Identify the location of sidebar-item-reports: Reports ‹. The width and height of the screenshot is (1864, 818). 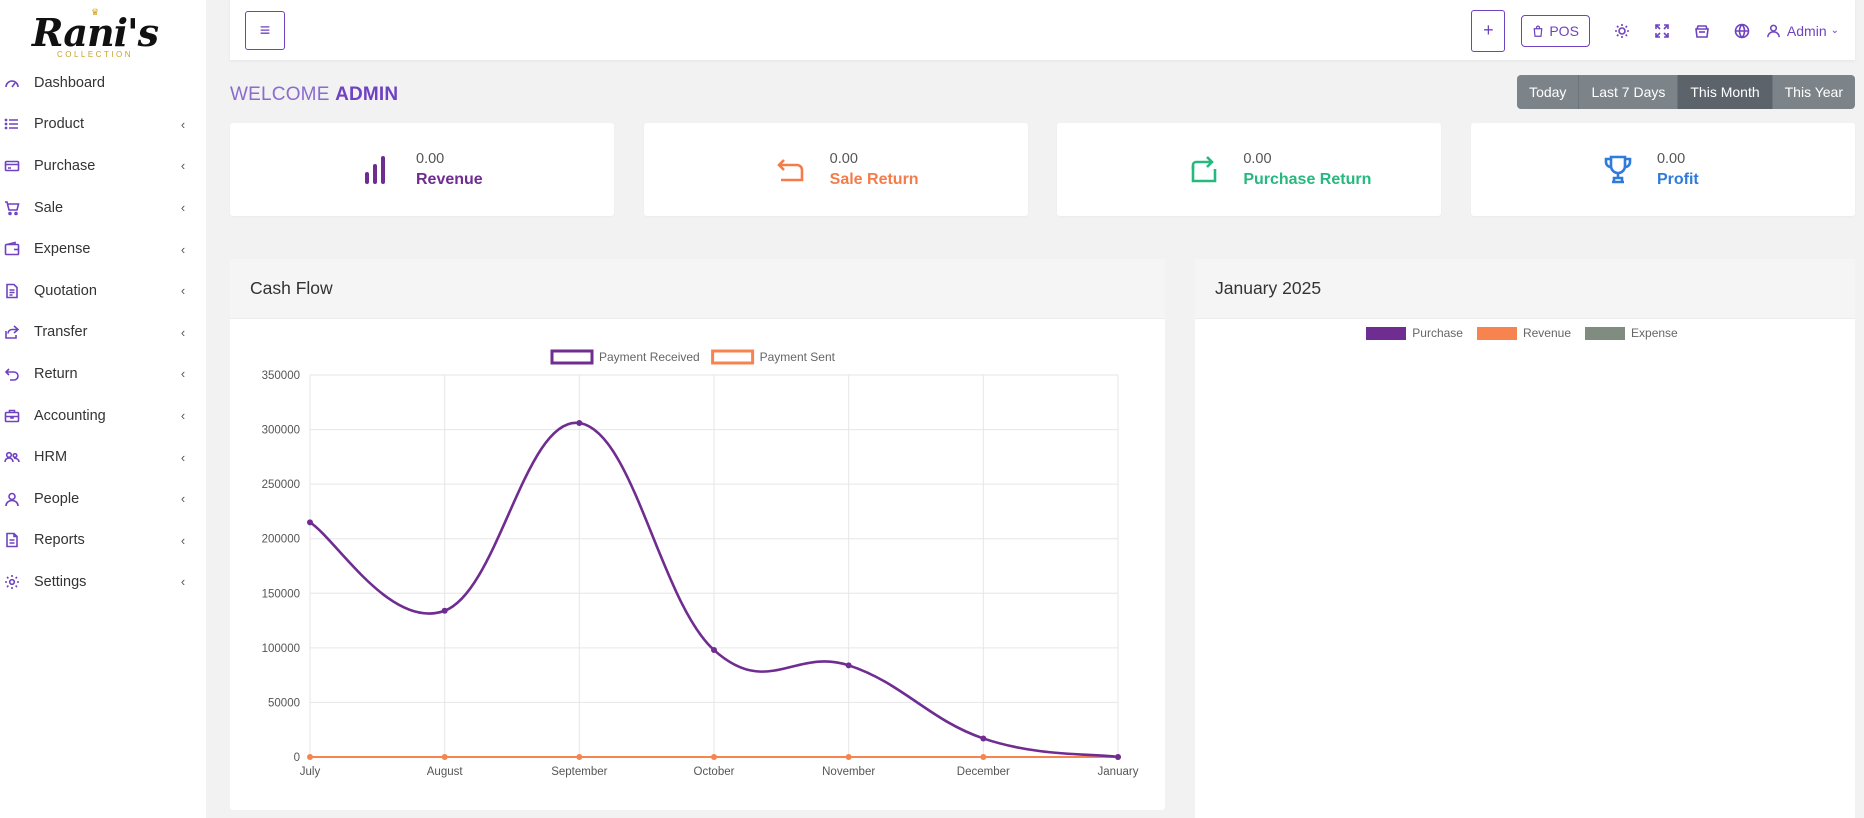
(103, 541).